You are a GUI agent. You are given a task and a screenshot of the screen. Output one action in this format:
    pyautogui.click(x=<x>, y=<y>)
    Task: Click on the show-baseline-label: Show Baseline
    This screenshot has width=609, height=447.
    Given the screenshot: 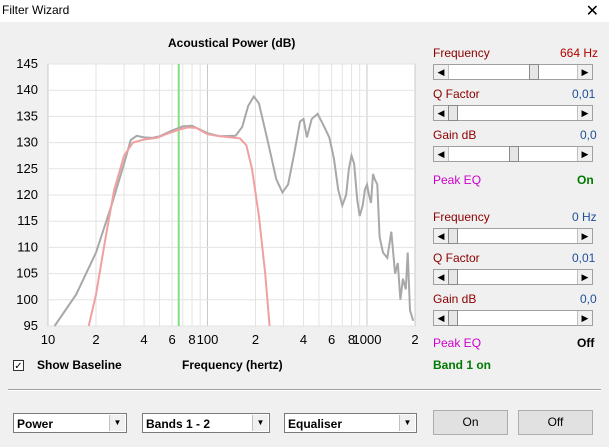 What is the action you would take?
    pyautogui.click(x=79, y=365)
    